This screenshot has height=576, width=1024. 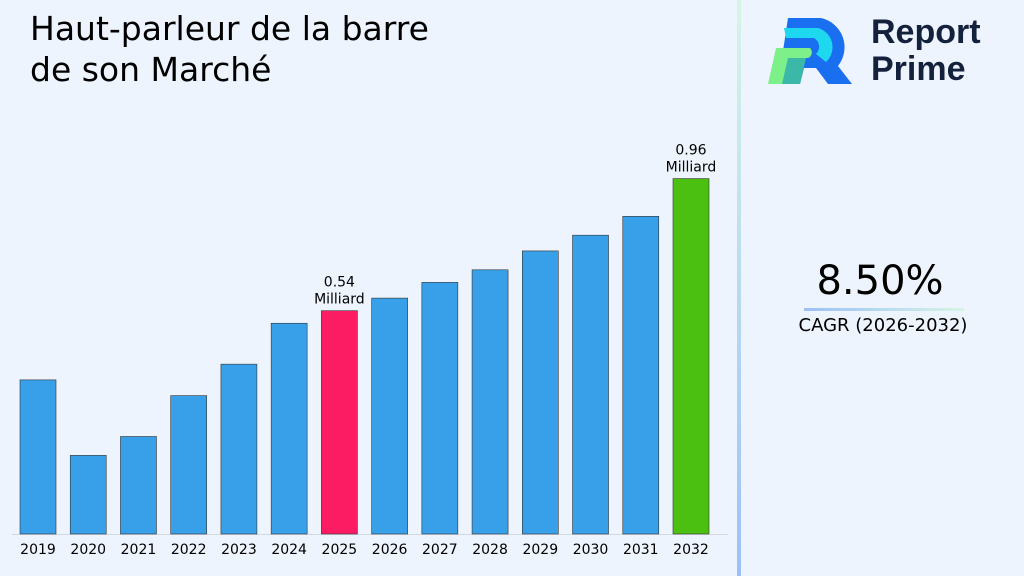 What do you see at coordinates (88, 550) in the screenshot?
I see `x-tick-label: 2020` at bounding box center [88, 550].